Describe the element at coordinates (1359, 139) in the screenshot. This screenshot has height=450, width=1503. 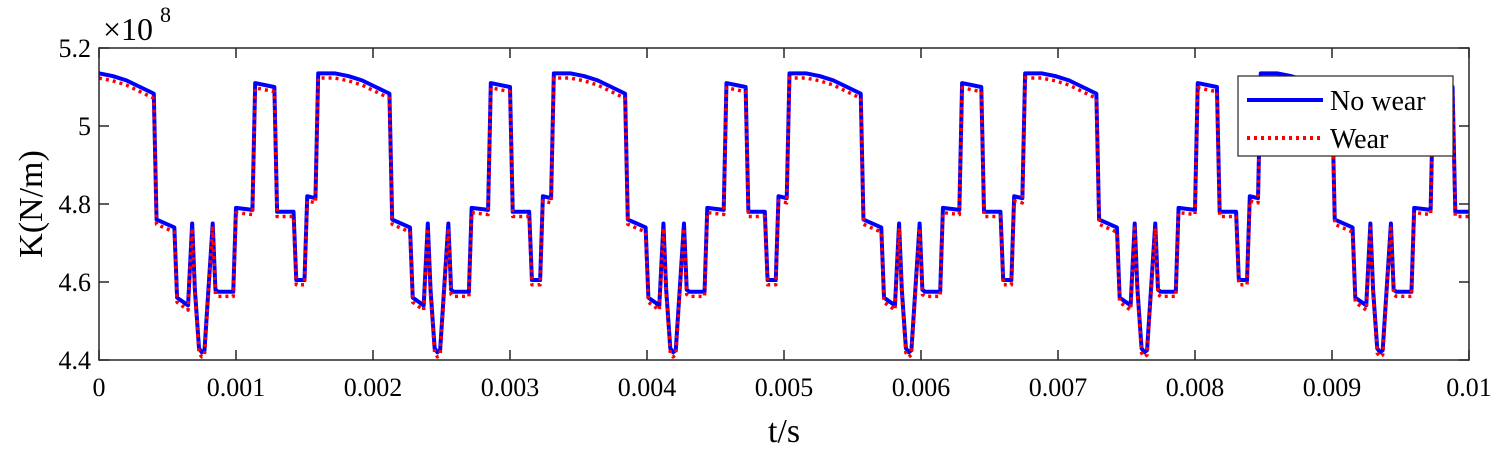
I see `legend-label-wear: Wear` at that location.